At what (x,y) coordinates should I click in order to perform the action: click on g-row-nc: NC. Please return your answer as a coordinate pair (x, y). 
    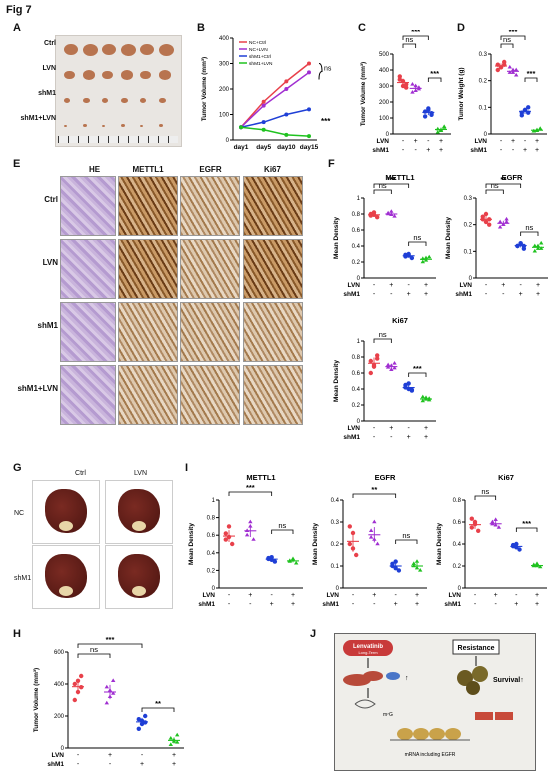
    Looking at the image, I should click on (19, 513).